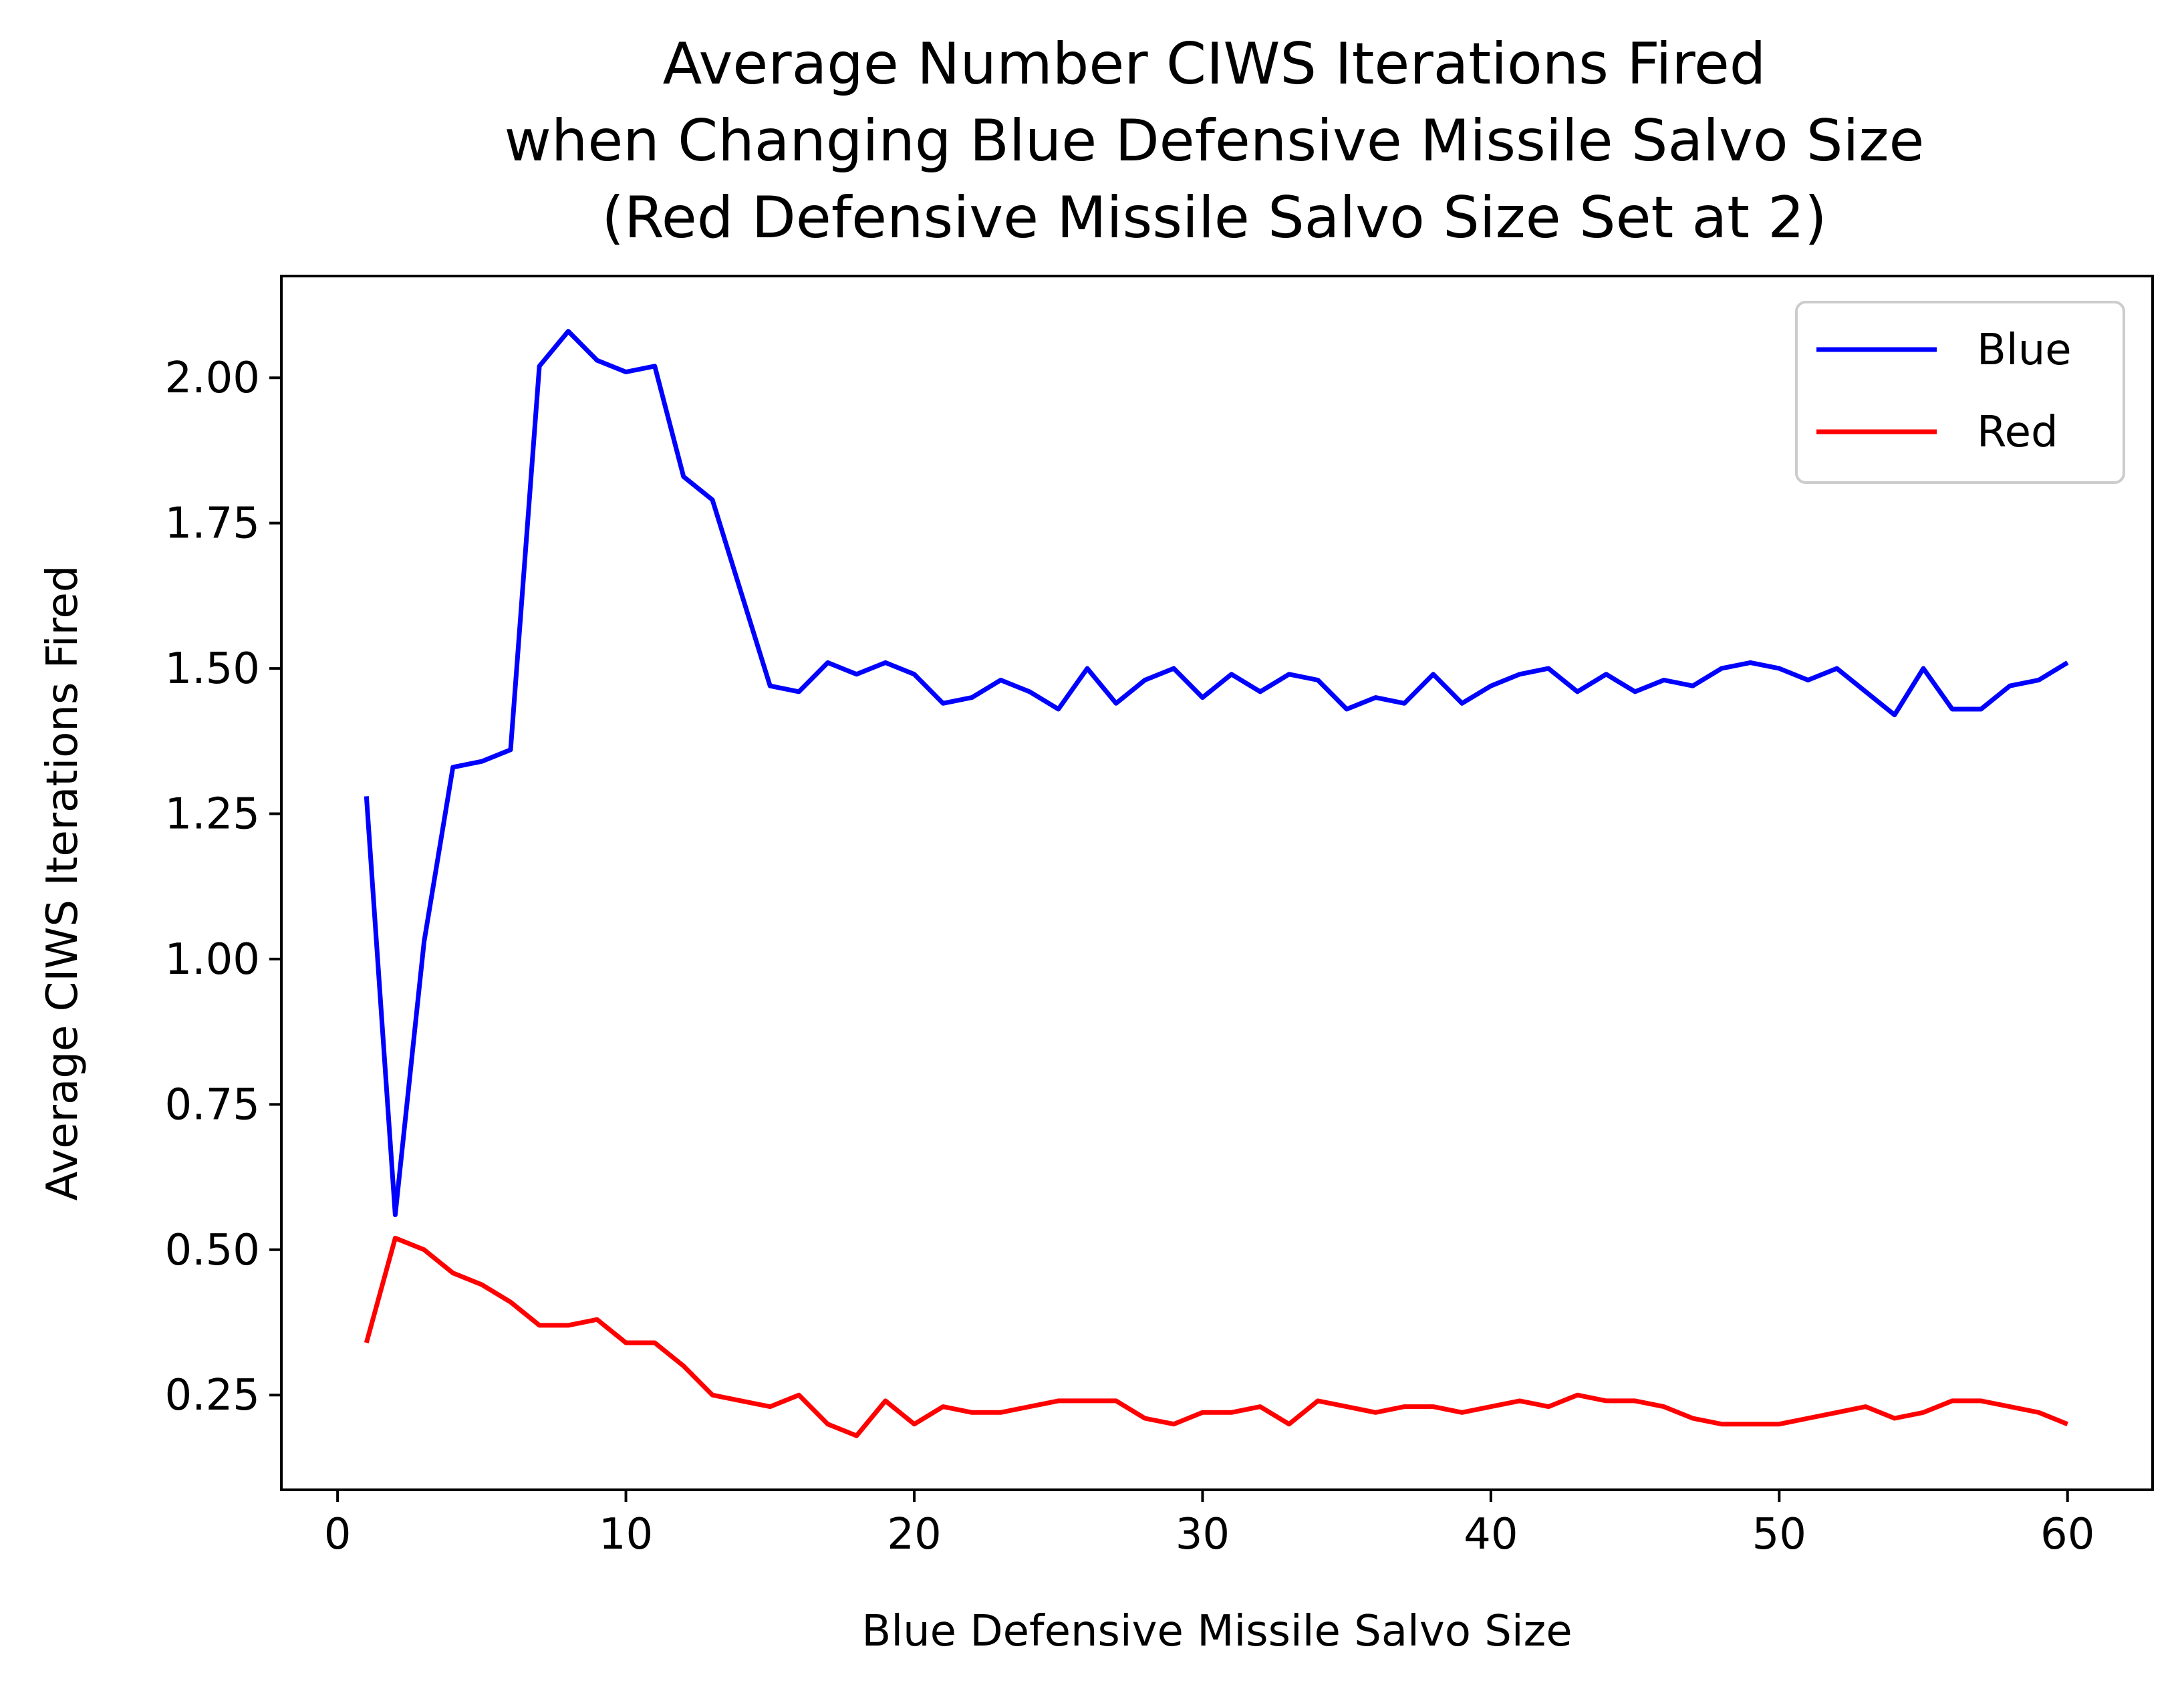  Describe the element at coordinates (2067, 1534) in the screenshot. I see `x-tick-label: 60` at that location.